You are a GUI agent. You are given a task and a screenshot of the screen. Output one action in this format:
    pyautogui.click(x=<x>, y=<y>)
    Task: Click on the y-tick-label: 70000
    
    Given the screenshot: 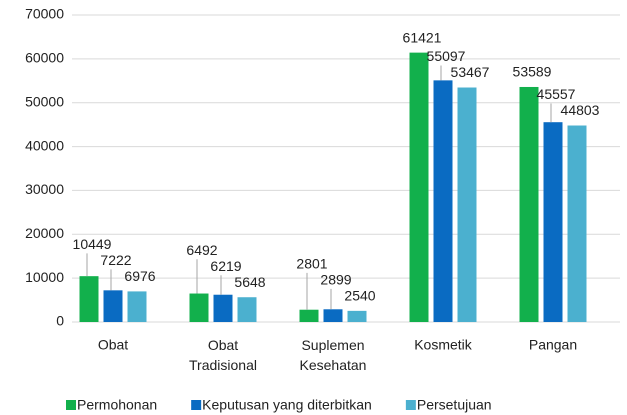 What is the action you would take?
    pyautogui.click(x=44, y=14)
    